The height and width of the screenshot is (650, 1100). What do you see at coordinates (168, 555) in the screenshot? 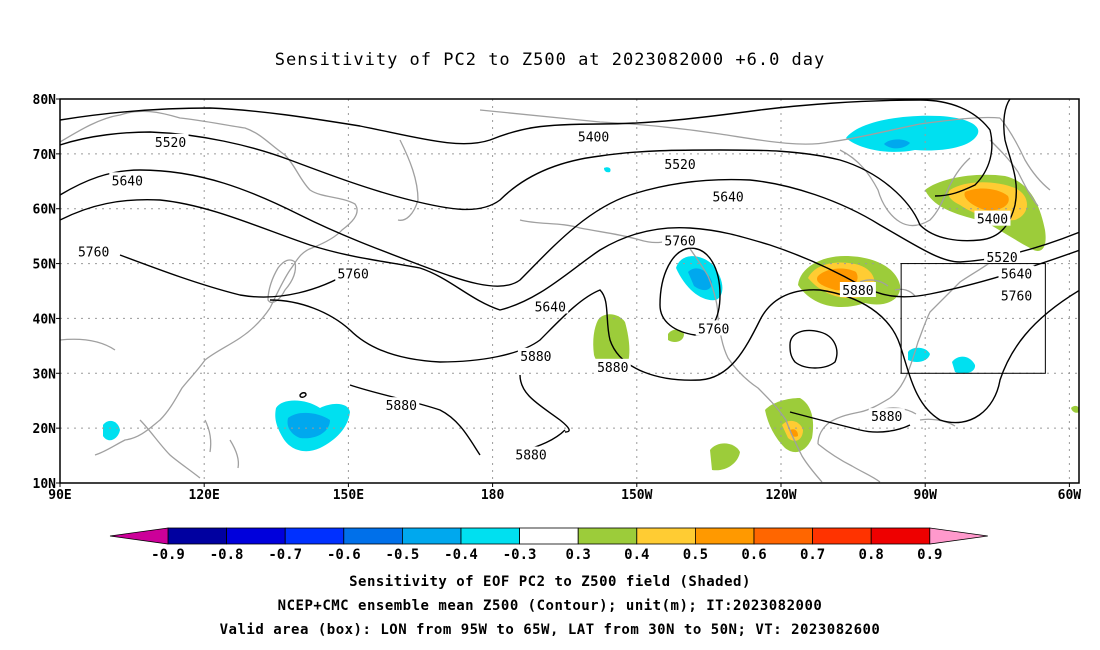
I see `colorbar-label: -0.9` at bounding box center [168, 555].